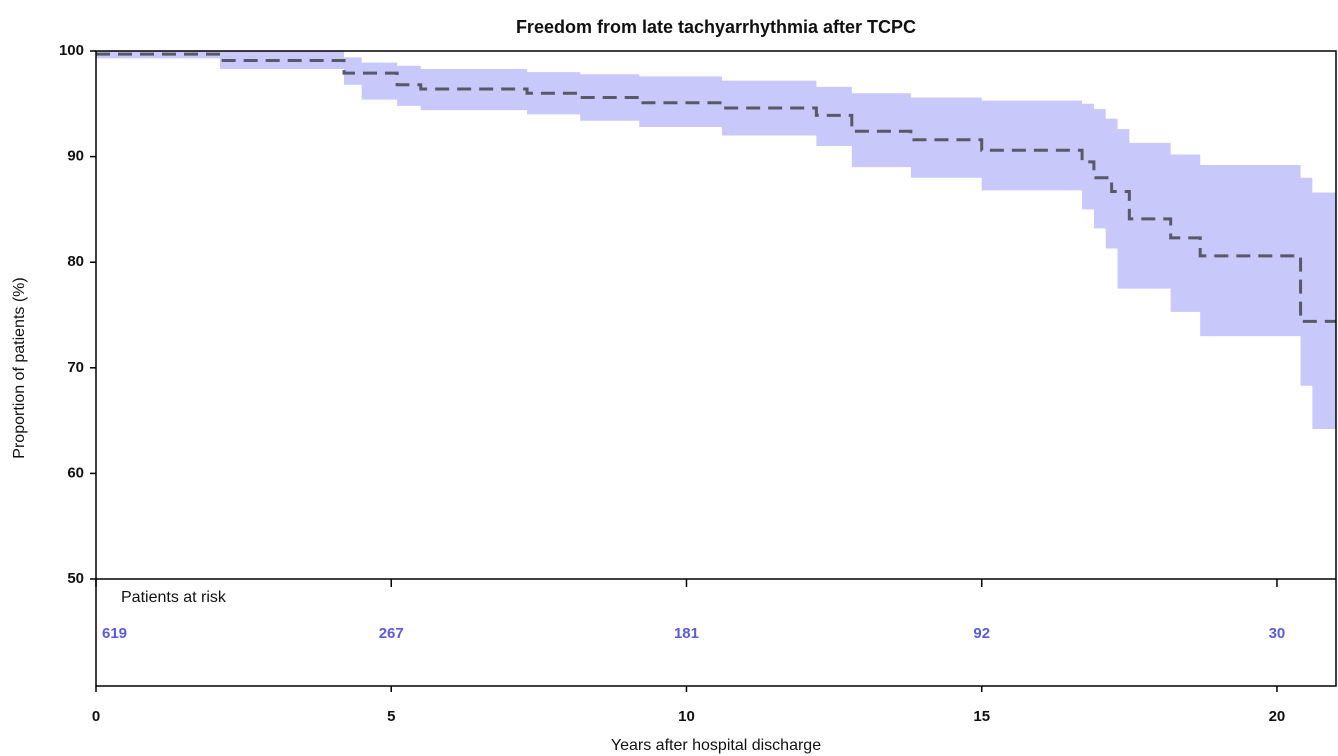  Describe the element at coordinates (75, 472) in the screenshot. I see `y-tick-label: 60` at that location.